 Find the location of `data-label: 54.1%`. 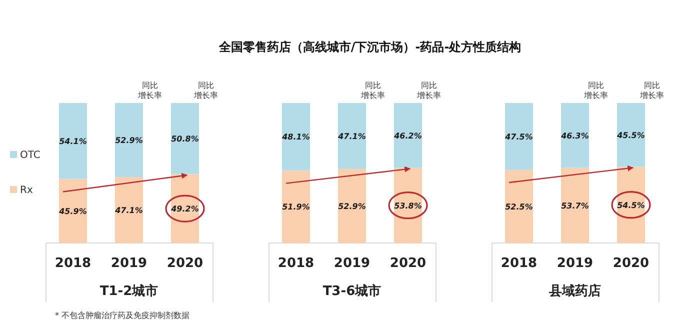

data-label: 54.1% is located at coordinates (73, 141).